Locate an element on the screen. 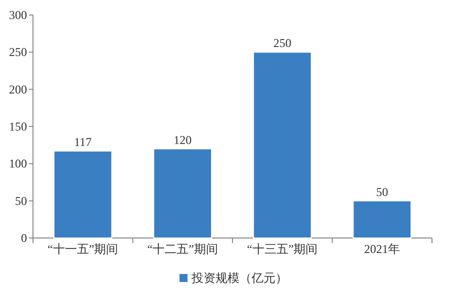 Image resolution: width=449 pixels, height=303 pixels. x-tick-label: “十三五”期间 is located at coordinates (282, 249).